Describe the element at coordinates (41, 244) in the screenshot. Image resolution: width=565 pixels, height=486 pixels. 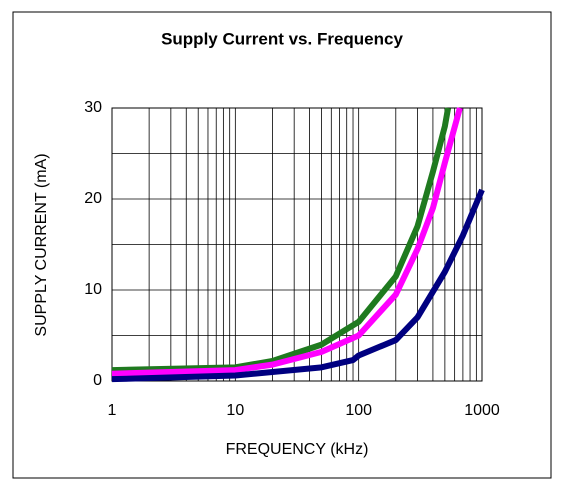
I see `y-axis-label: SUPPLY CURRENT (mA)` at that location.